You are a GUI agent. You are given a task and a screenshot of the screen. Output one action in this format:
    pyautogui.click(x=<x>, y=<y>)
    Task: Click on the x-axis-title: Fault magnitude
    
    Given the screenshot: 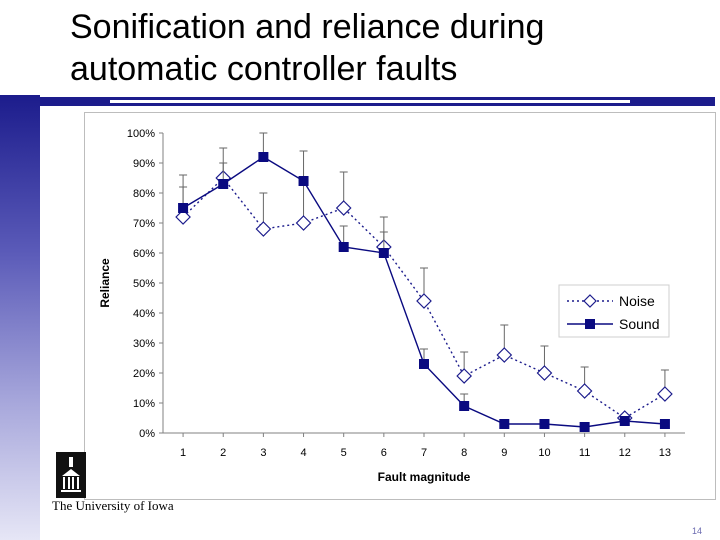 What is the action you would take?
    pyautogui.click(x=424, y=477)
    